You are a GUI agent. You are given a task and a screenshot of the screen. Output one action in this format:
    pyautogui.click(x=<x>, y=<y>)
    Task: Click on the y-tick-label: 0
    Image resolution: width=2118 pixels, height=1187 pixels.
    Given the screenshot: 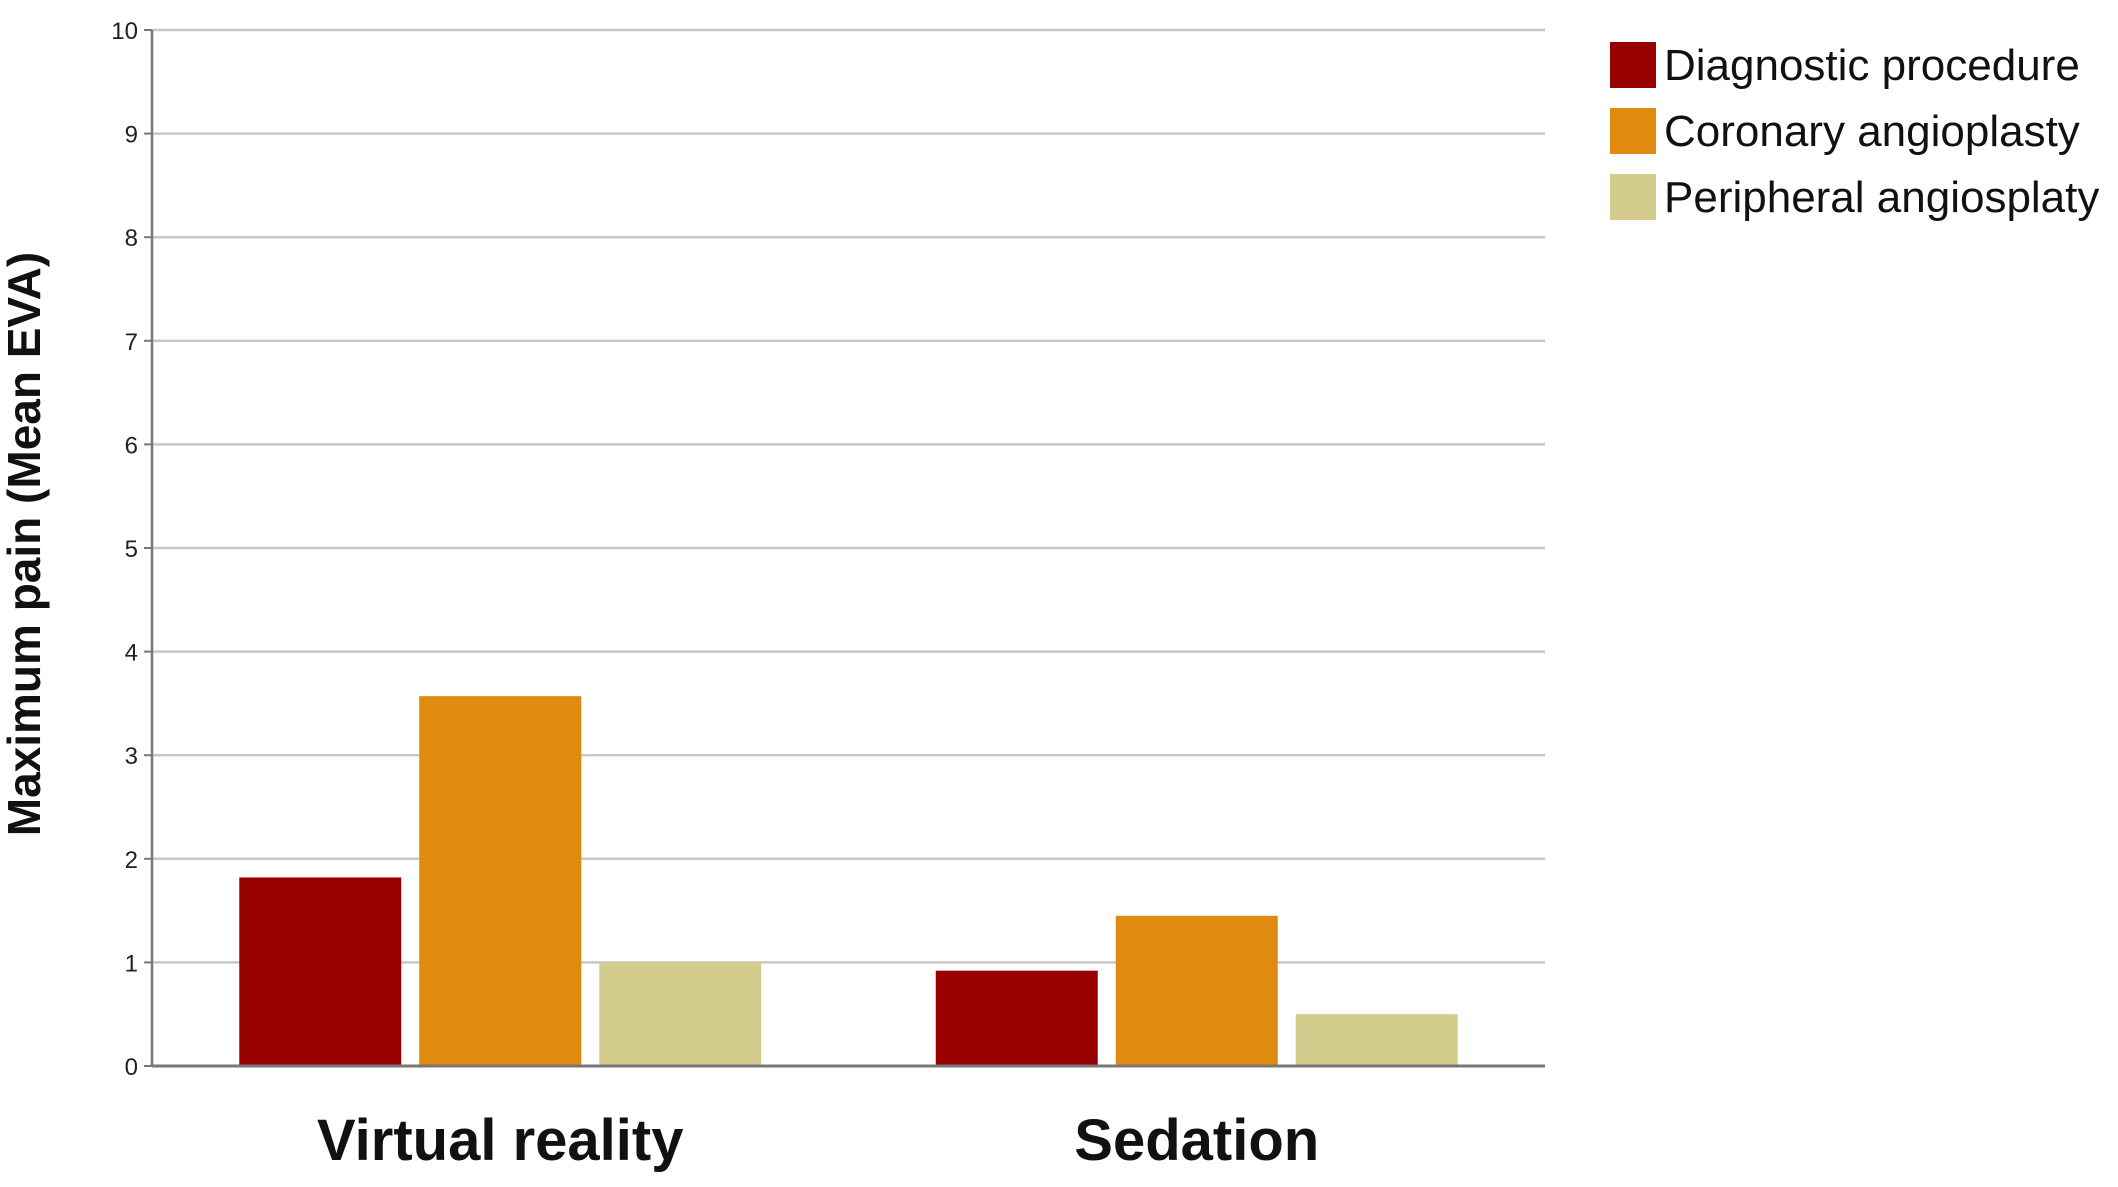 What is the action you would take?
    pyautogui.click(x=131, y=1067)
    